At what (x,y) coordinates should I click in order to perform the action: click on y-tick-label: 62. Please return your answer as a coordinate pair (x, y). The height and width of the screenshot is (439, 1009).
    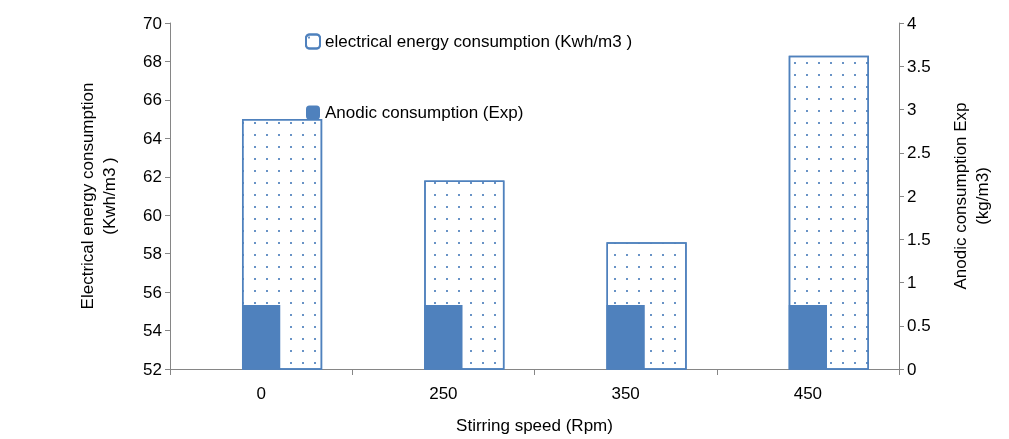
    Looking at the image, I should click on (152, 177).